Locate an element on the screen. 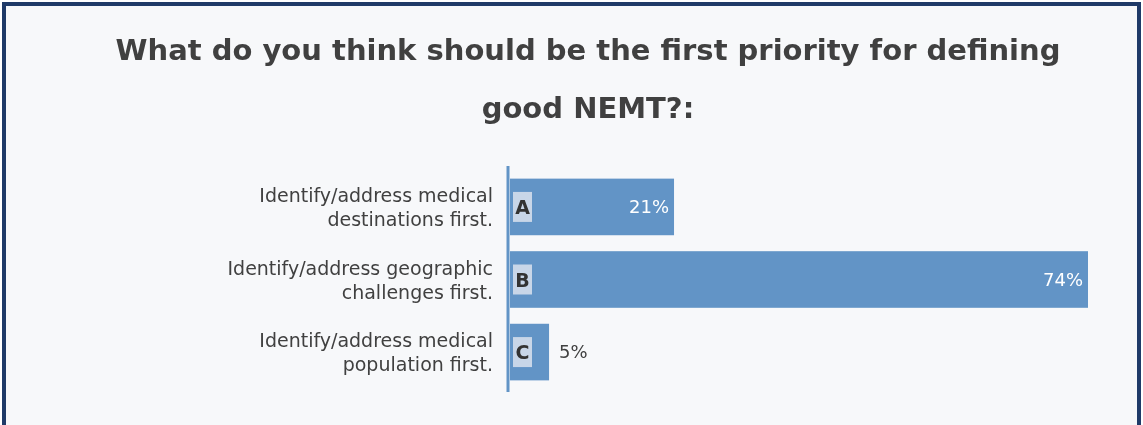 Image resolution: width=1143 pixels, height=425 pixels. data-label: 5% is located at coordinates (573, 352).